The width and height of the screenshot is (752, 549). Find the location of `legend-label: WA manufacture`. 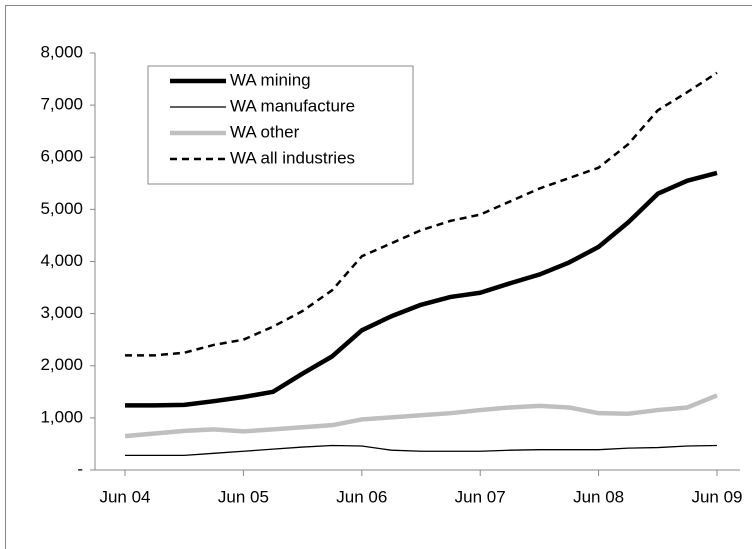

legend-label: WA manufacture is located at coordinates (292, 105).